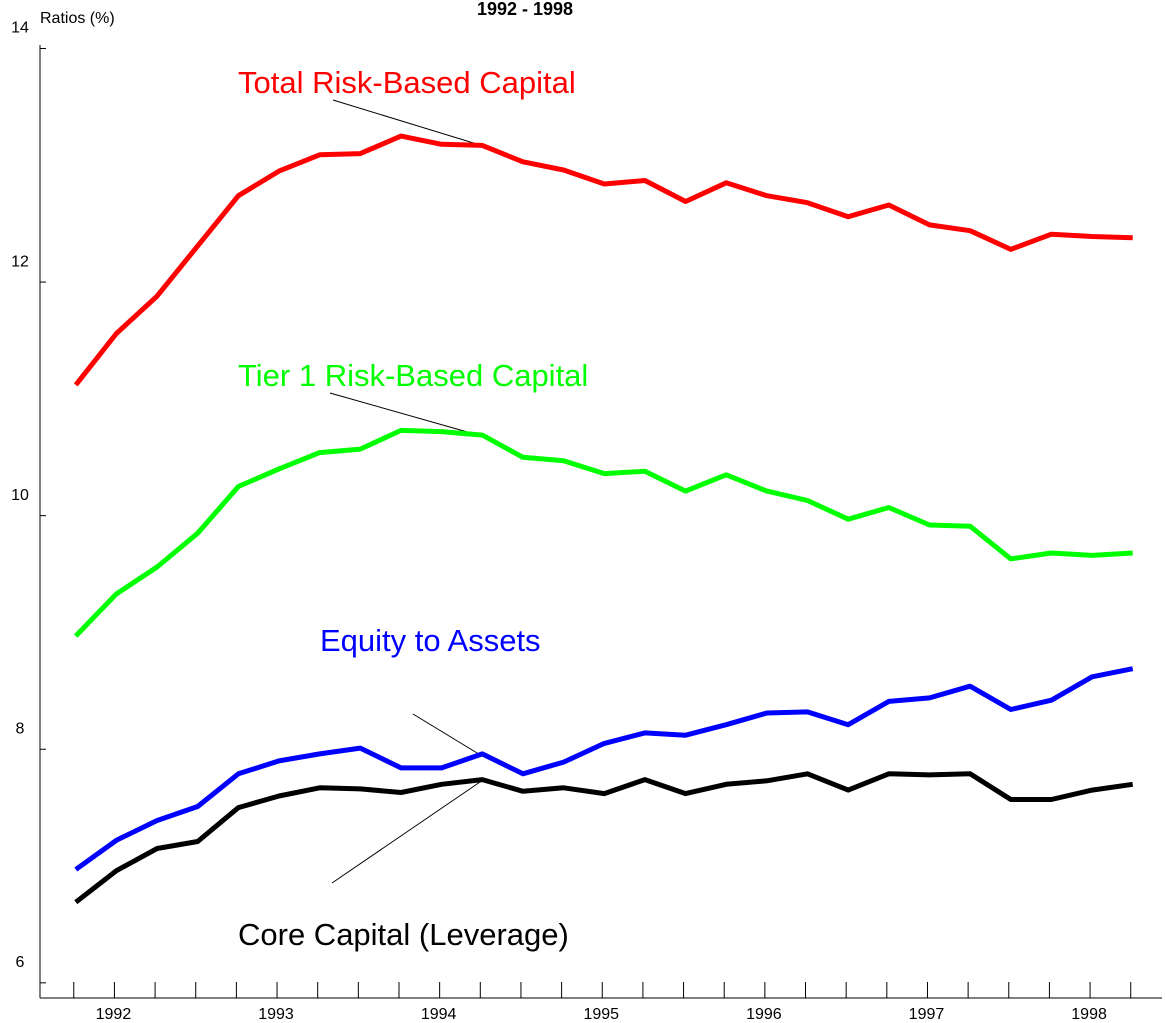 The width and height of the screenshot is (1166, 1023). What do you see at coordinates (77, 18) in the screenshot?
I see `y-axis-label: Ratios (%)` at bounding box center [77, 18].